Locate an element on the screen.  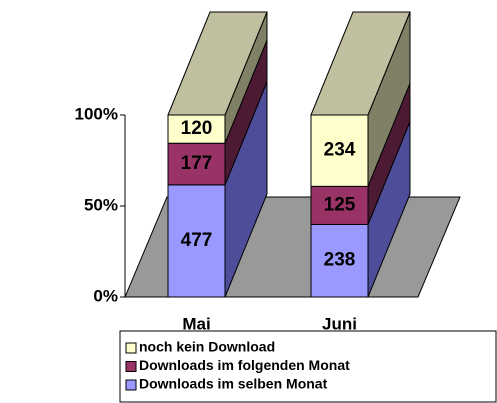
data-label: 177 is located at coordinates (197, 163).